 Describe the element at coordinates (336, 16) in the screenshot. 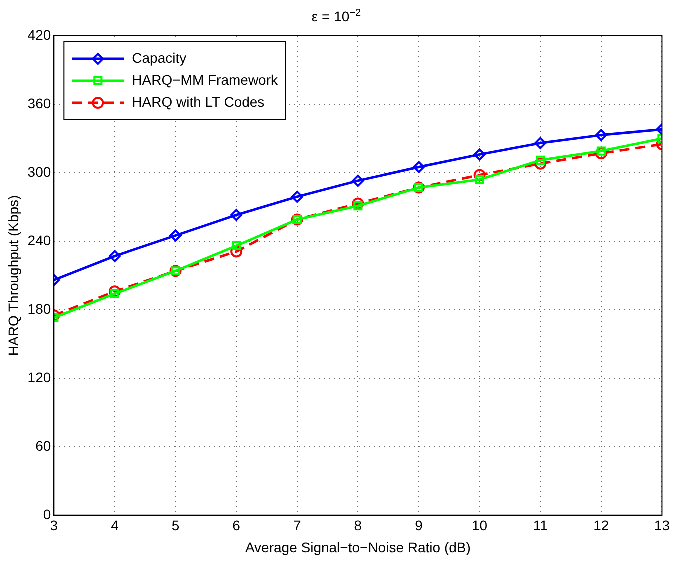

I see `chart-title: ε = 10$^{−2}$` at that location.